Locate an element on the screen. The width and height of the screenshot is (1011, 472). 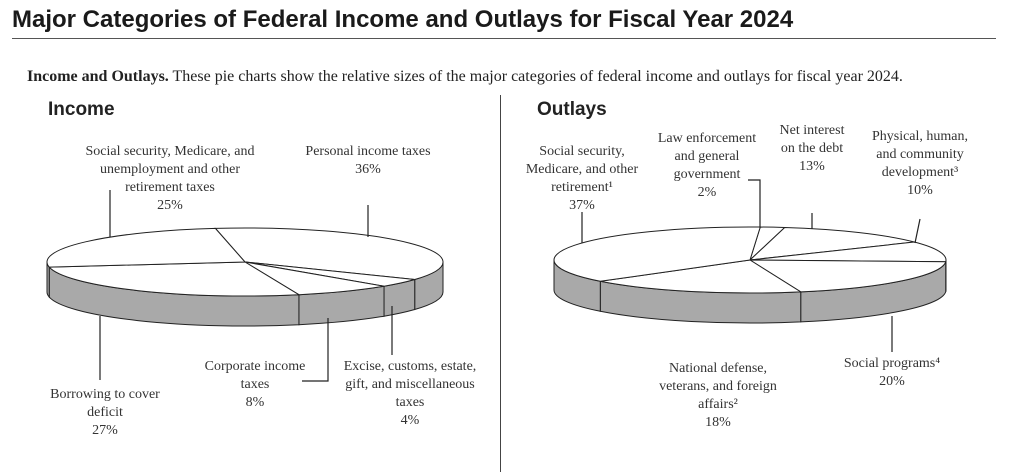
value-label: 27% is located at coordinates (105, 430).